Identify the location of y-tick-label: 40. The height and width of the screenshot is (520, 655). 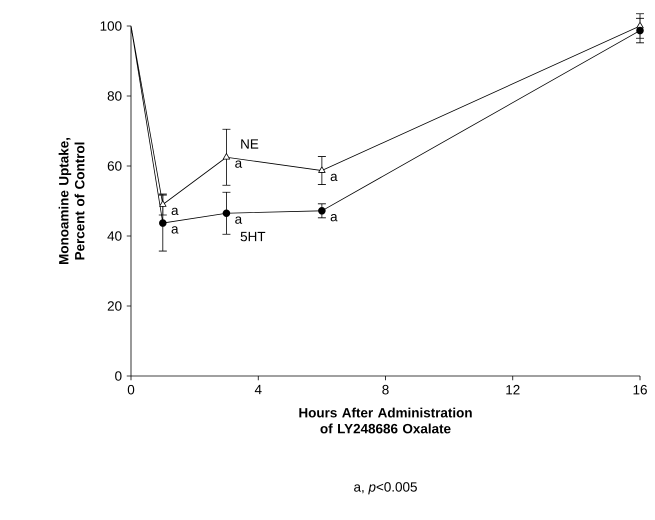
(114, 236).